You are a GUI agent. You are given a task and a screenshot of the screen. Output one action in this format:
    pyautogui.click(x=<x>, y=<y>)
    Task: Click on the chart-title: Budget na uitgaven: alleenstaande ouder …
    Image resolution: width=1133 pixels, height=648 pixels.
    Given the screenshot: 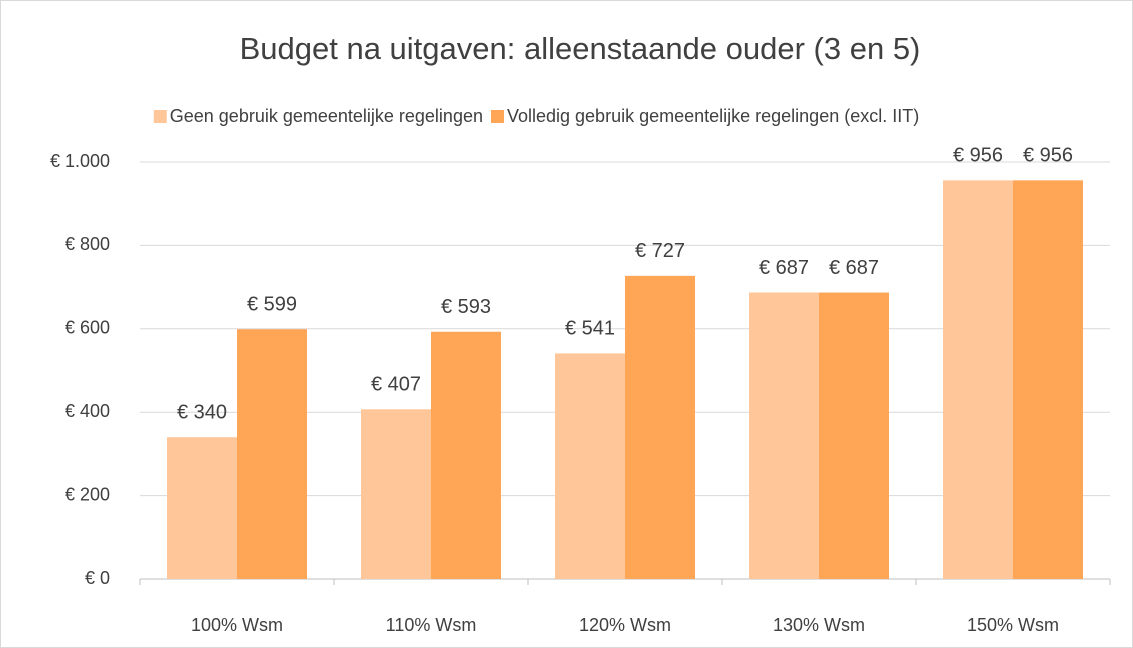 What is the action you would take?
    pyautogui.click(x=580, y=48)
    